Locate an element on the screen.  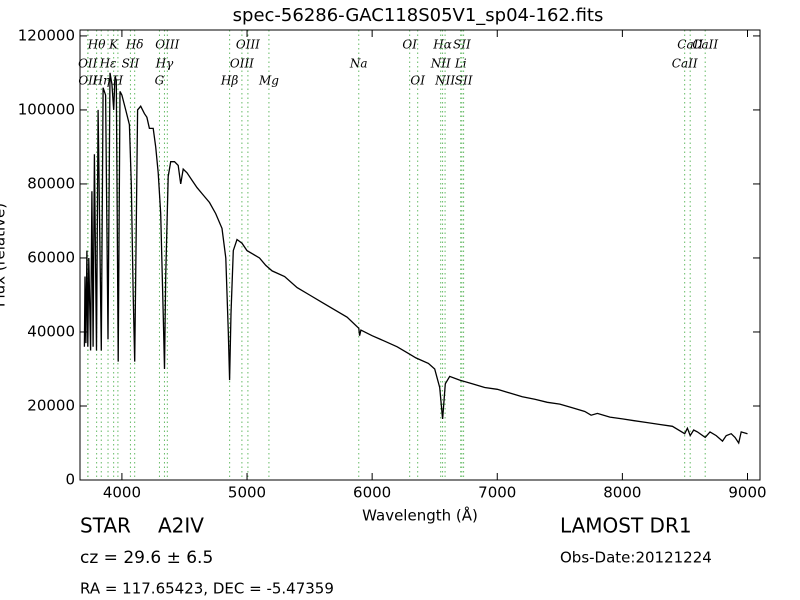
y-tick-label: 100000 is located at coordinates (46, 109).